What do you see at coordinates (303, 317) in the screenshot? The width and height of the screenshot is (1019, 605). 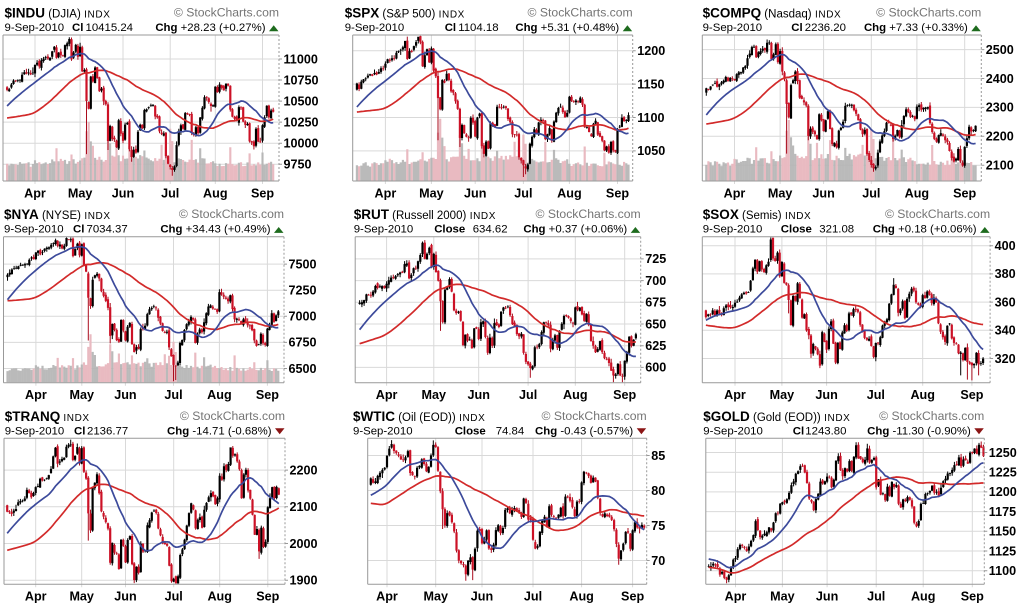 I see `svg-text: 7000` at bounding box center [303, 317].